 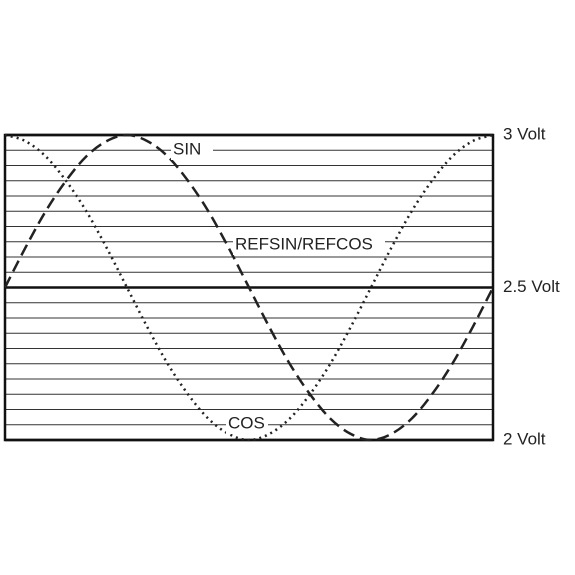 I want to click on series-label: SIN, so click(x=187, y=148).